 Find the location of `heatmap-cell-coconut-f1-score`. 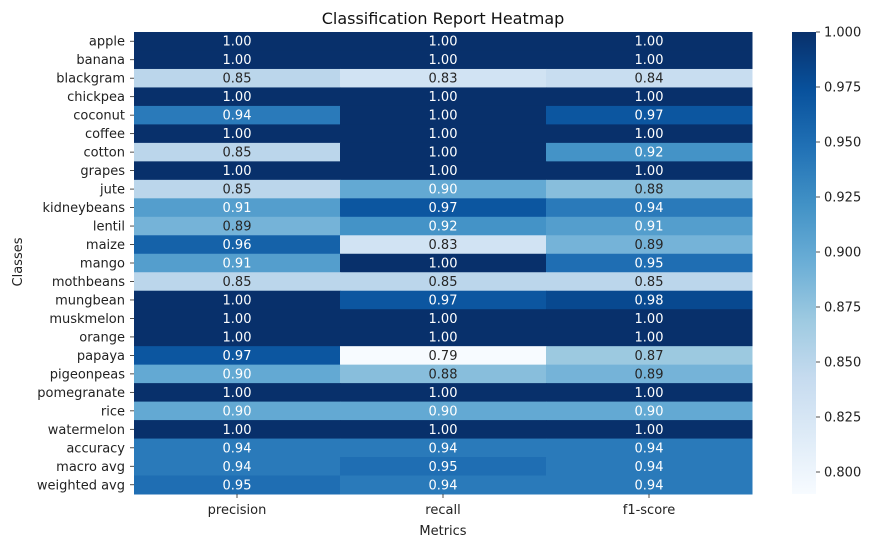

heatmap-cell-coconut-f1-score is located at coordinates (649, 115).